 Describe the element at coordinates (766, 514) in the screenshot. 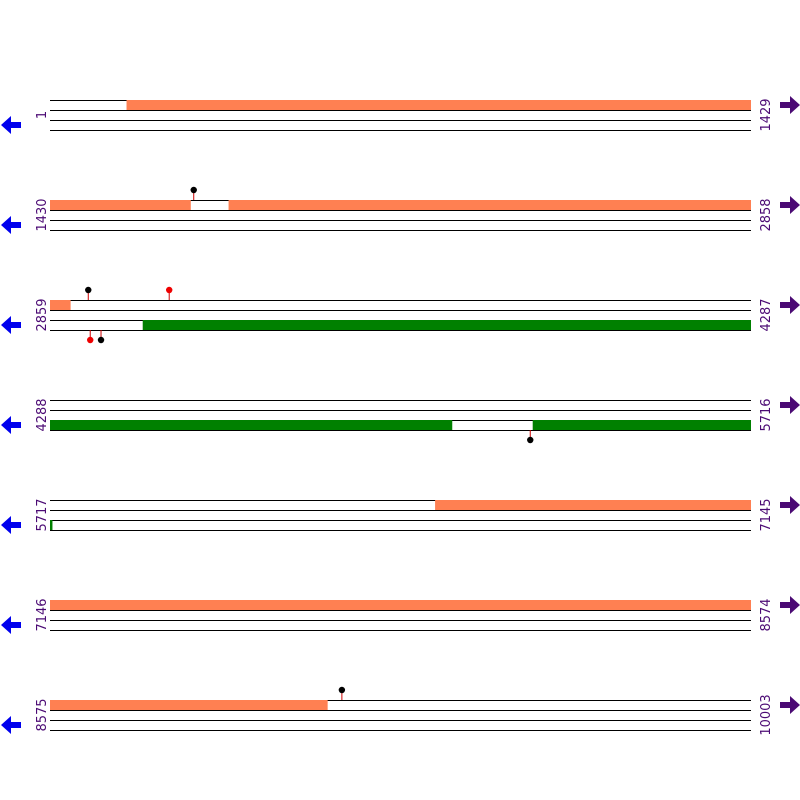

I see `row-end-label: 7145` at that location.